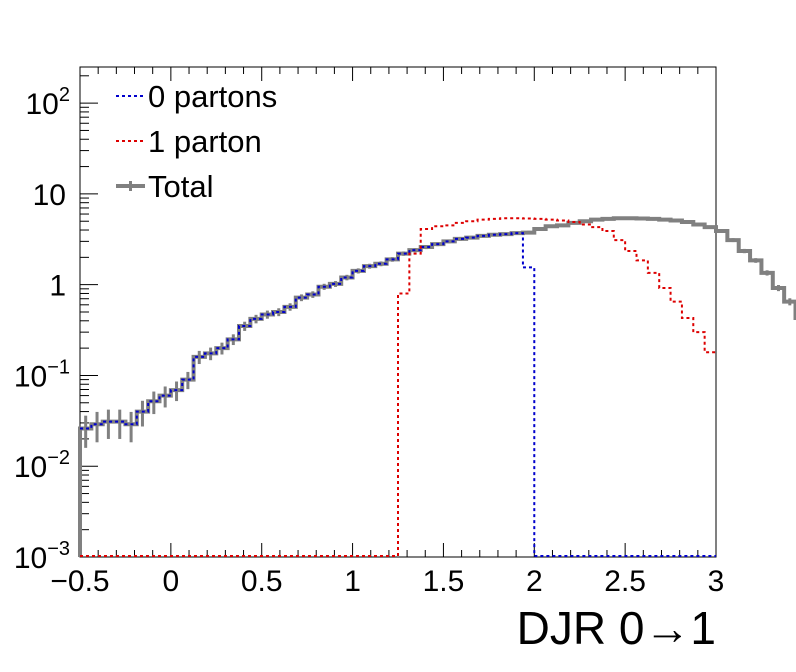 This screenshot has height=672, width=796. What do you see at coordinates (171, 581) in the screenshot?
I see `x-tick-label: 0` at bounding box center [171, 581].